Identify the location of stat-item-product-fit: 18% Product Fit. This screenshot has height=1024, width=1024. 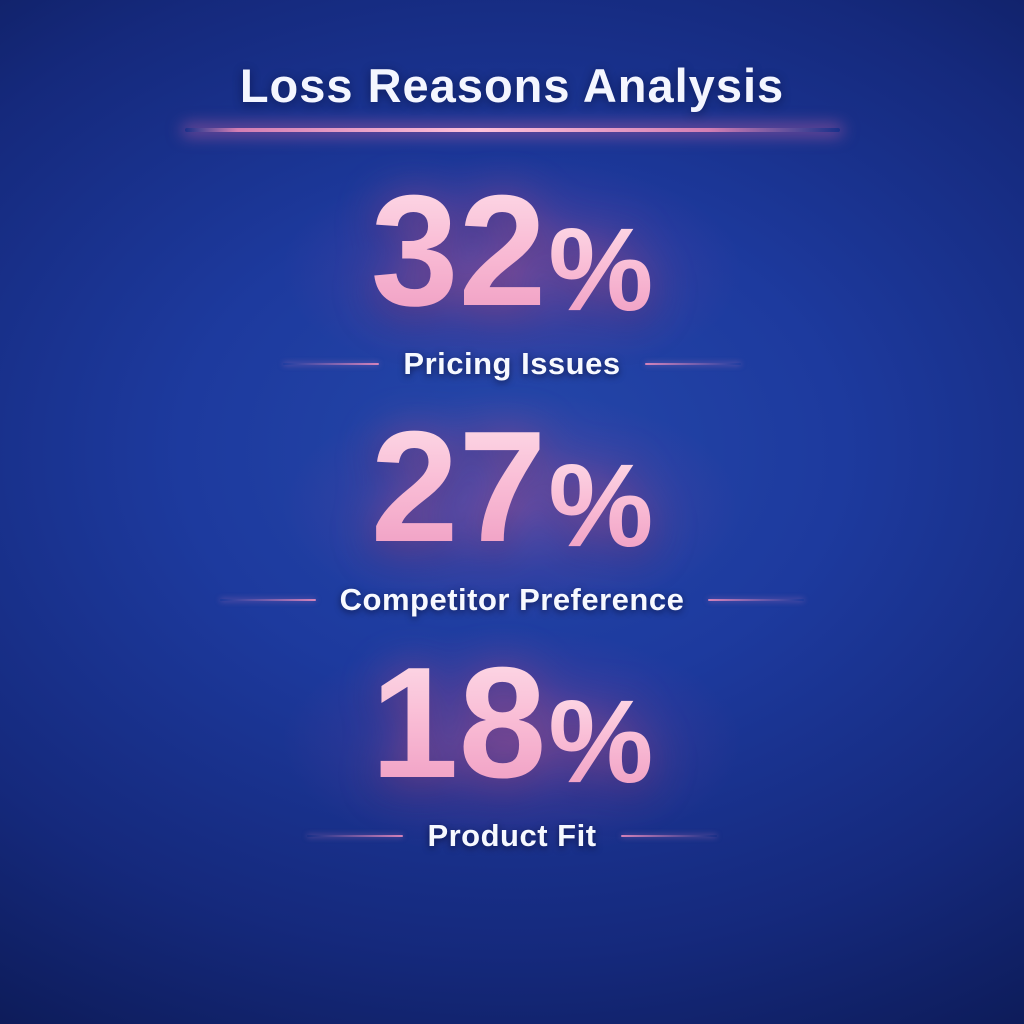
(512, 744).